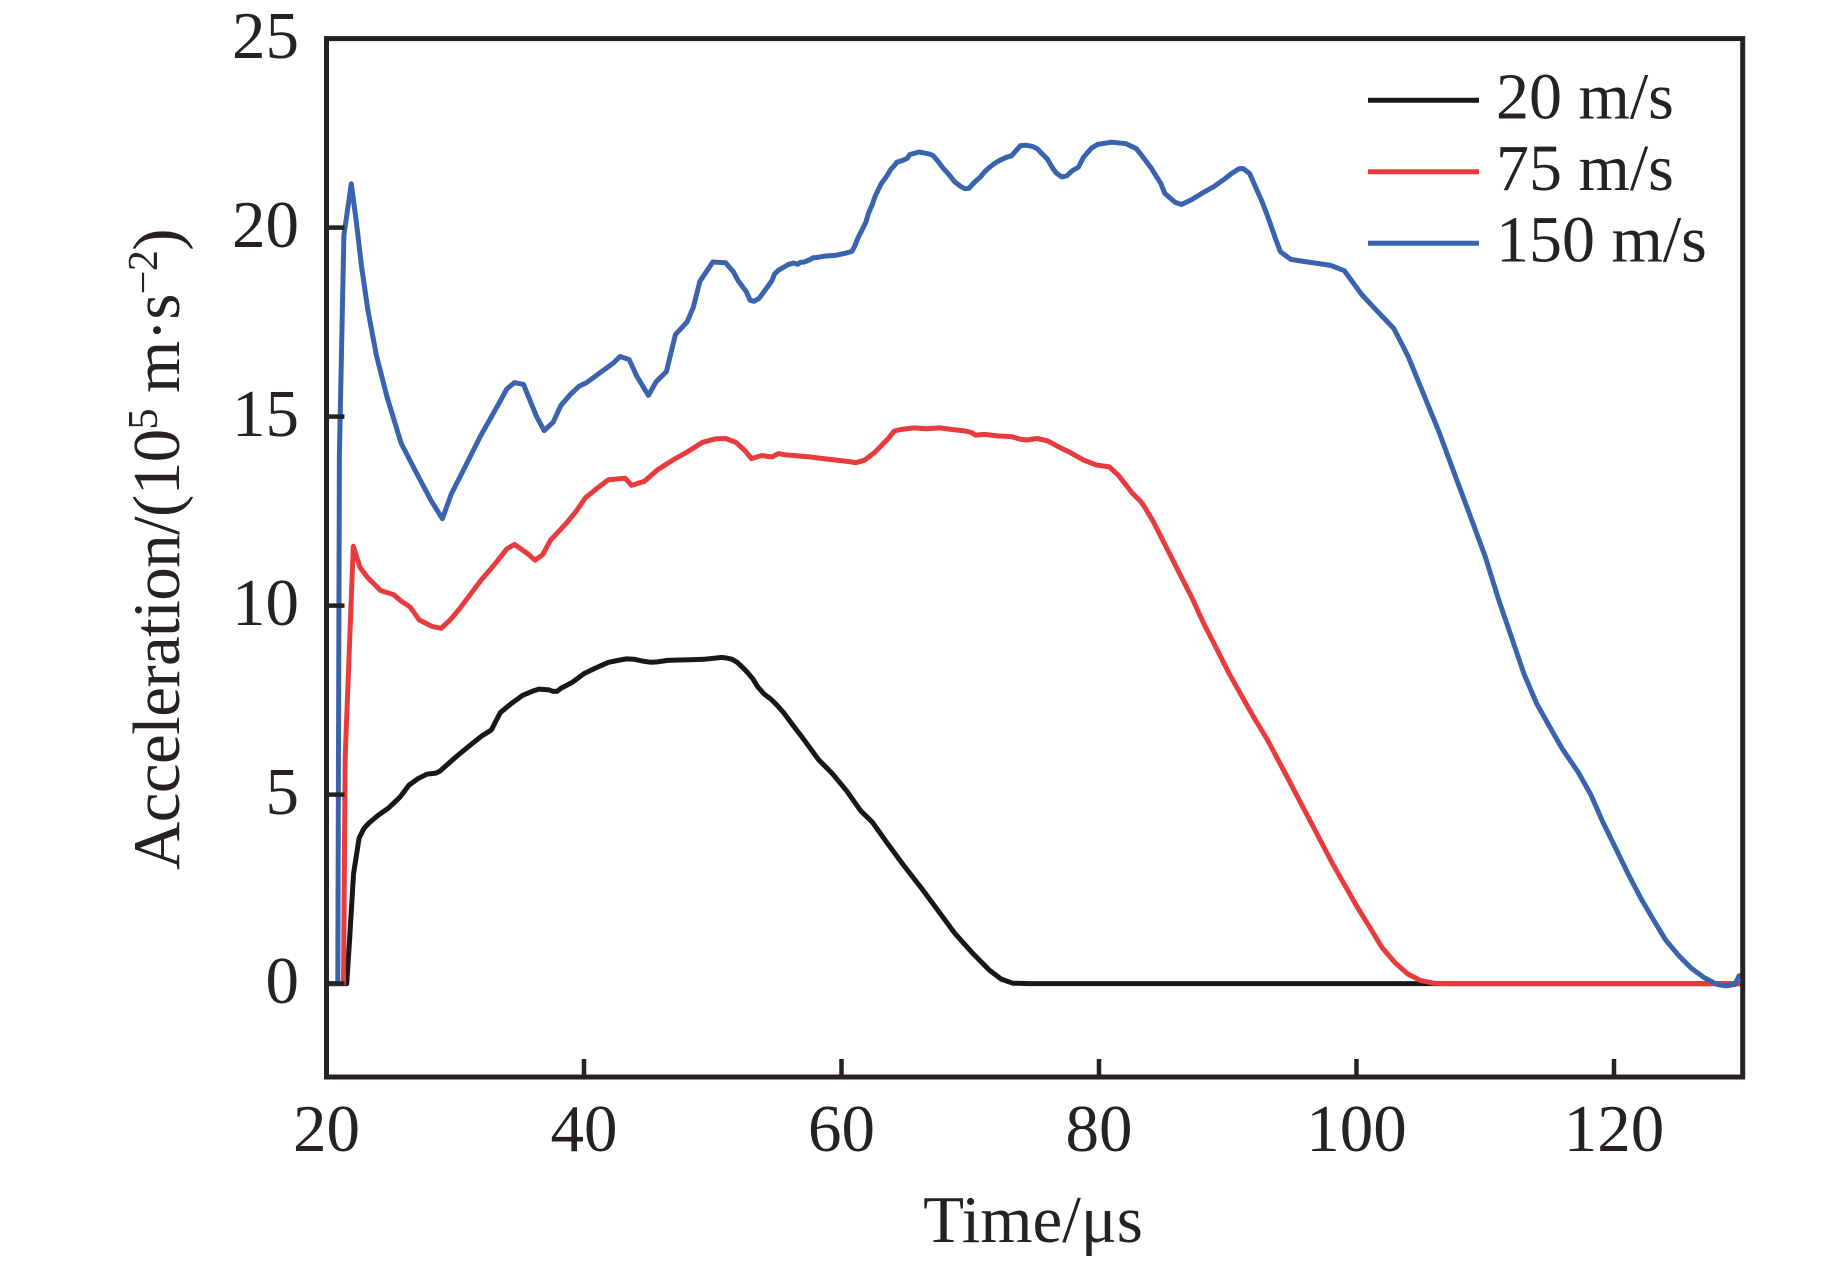 The height and width of the screenshot is (1269, 1843). I want to click on svg-text: 20 m/s, so click(1585, 97).